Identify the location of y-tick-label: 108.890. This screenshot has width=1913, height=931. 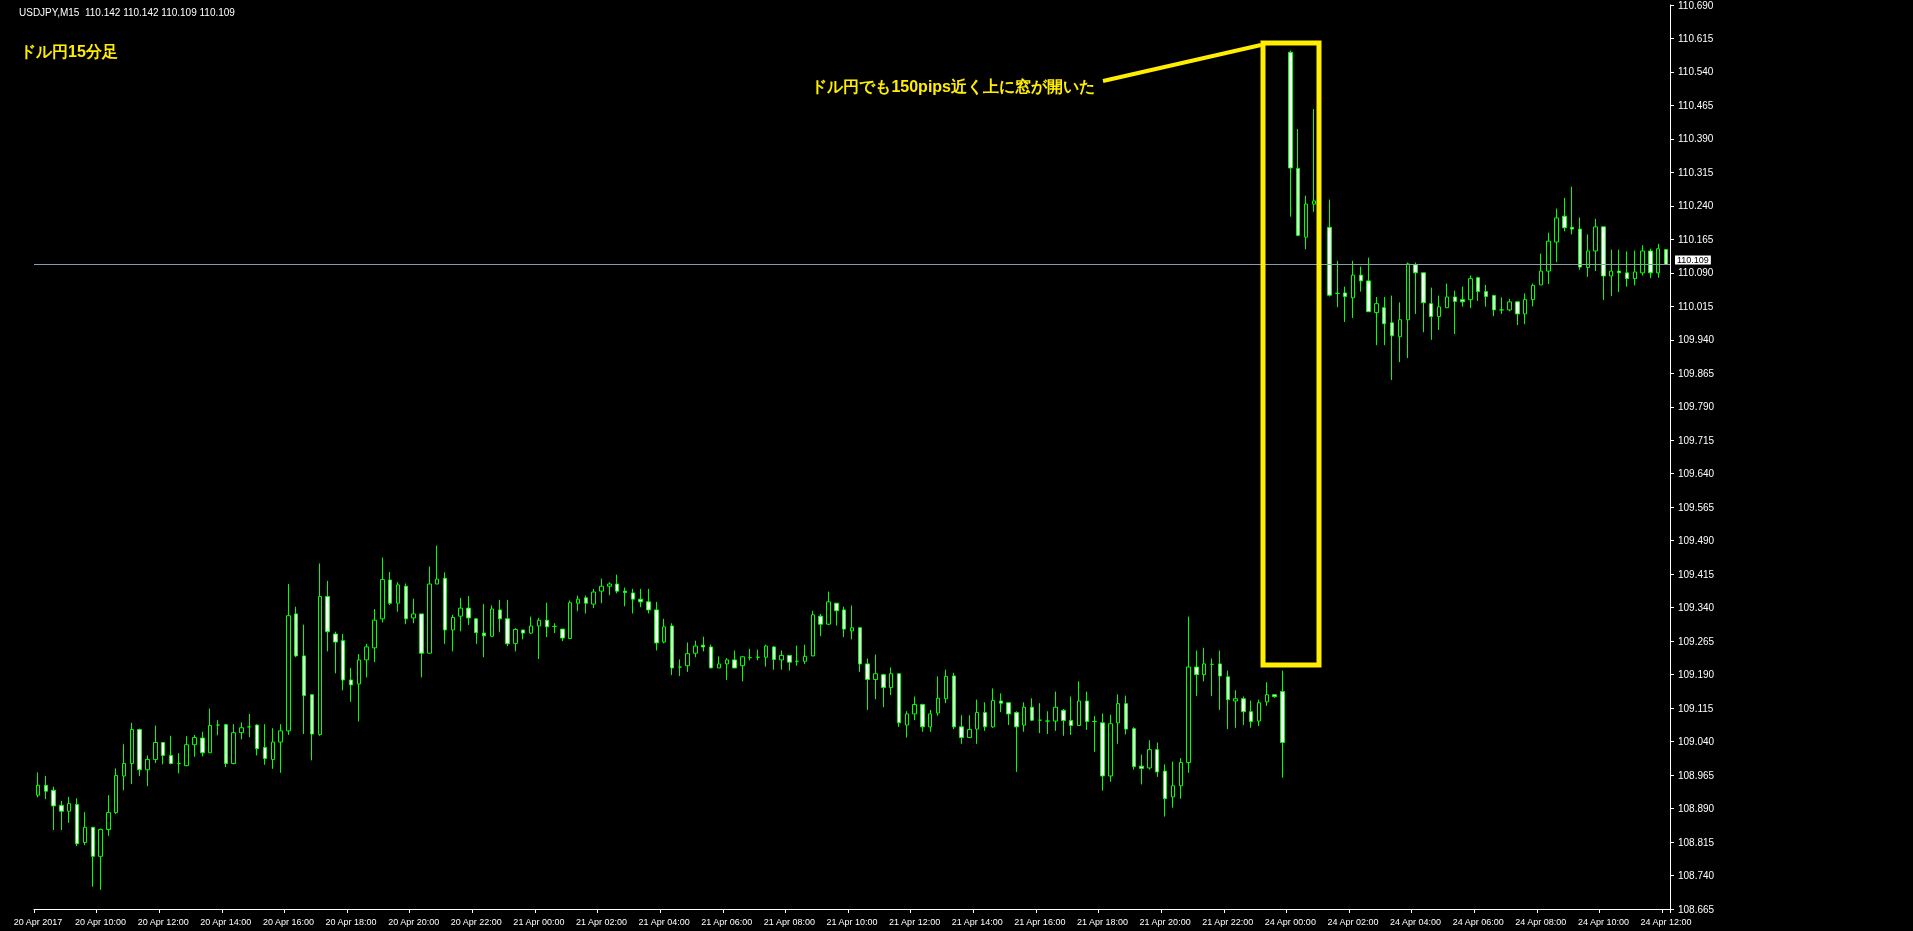
(1696, 809).